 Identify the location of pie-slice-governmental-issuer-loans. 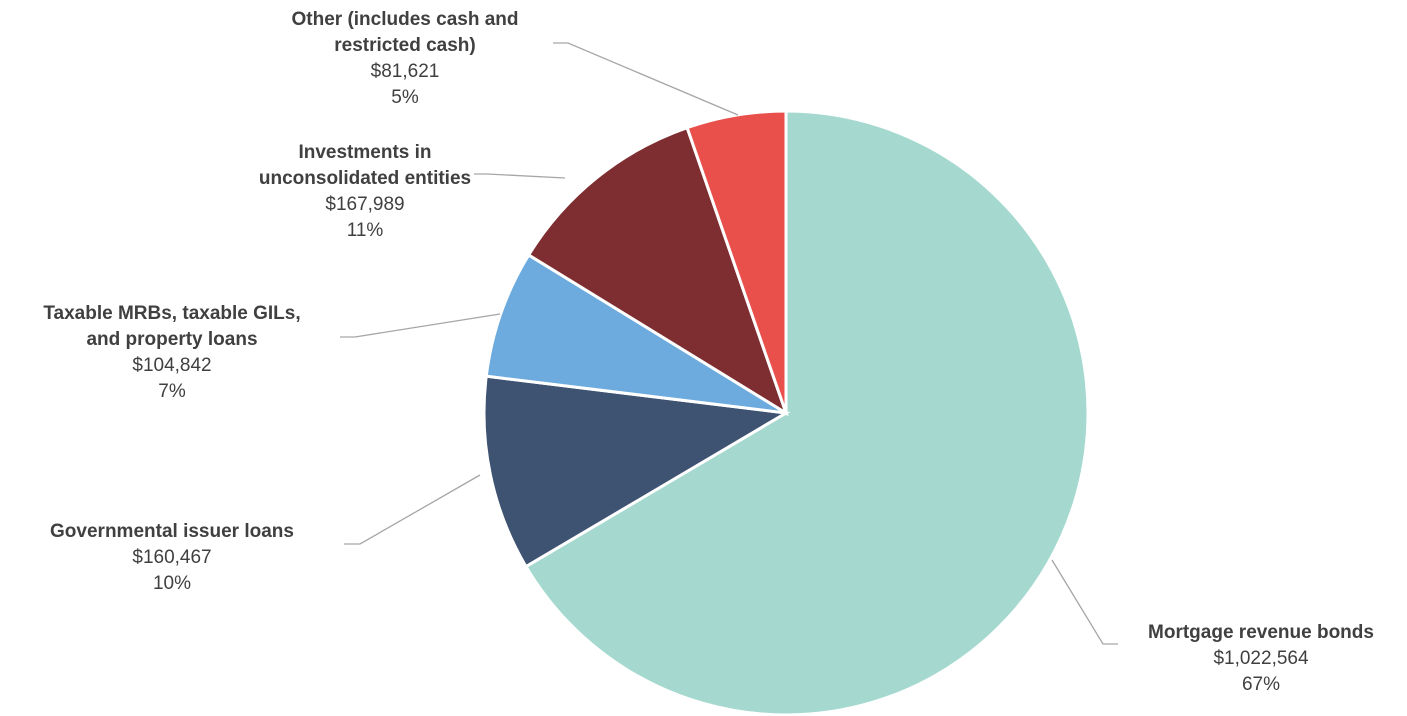
(636, 471).